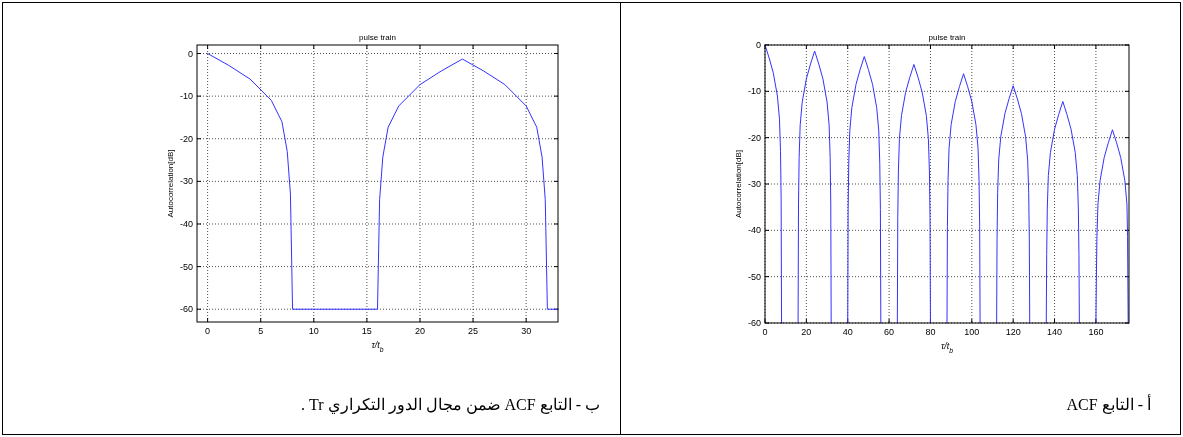 This screenshot has width=1183, height=437. Describe the element at coordinates (1108, 404) in the screenshot. I see `text: أ - التابع ACF` at that location.